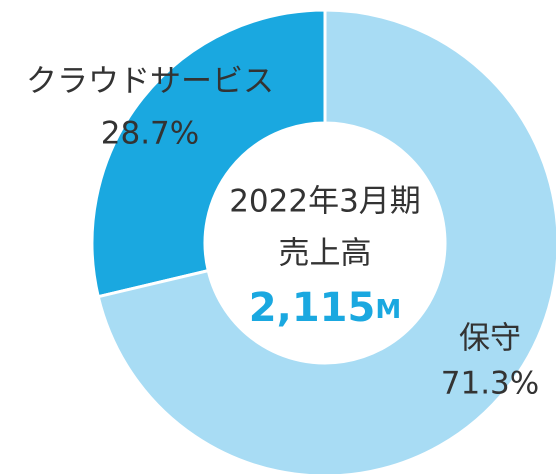 The height and width of the screenshot is (474, 556). I want to click on center-number: 2,115, so click(312, 308).